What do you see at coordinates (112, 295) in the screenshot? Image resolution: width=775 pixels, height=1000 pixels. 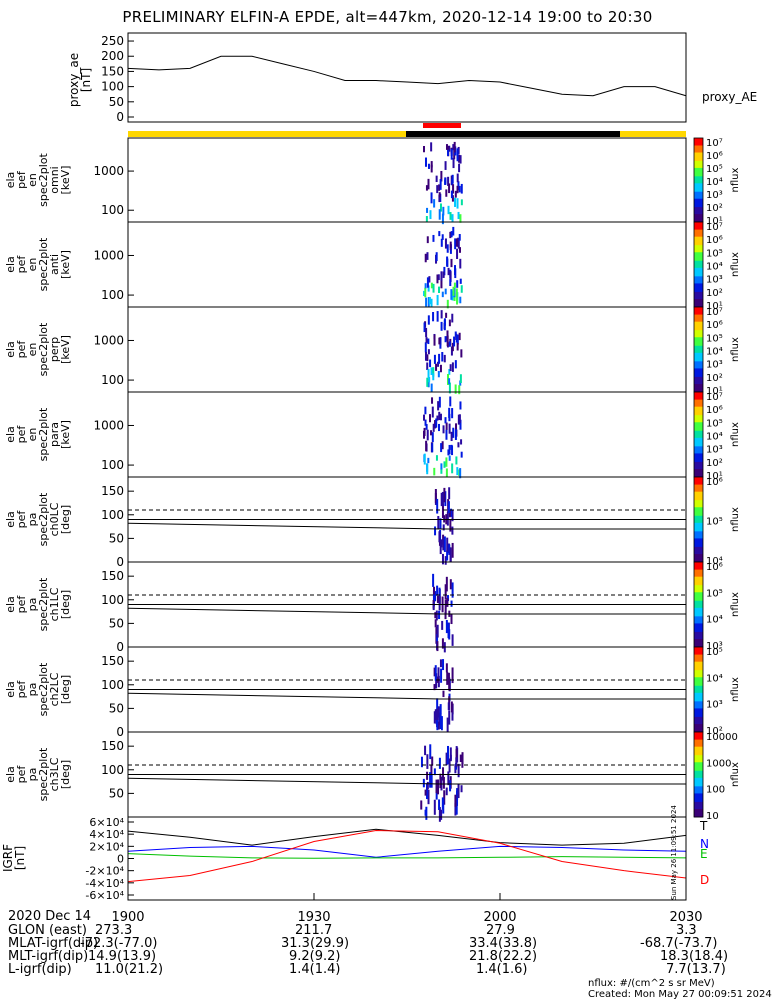 I see `ytick-label: 100` at bounding box center [112, 295].